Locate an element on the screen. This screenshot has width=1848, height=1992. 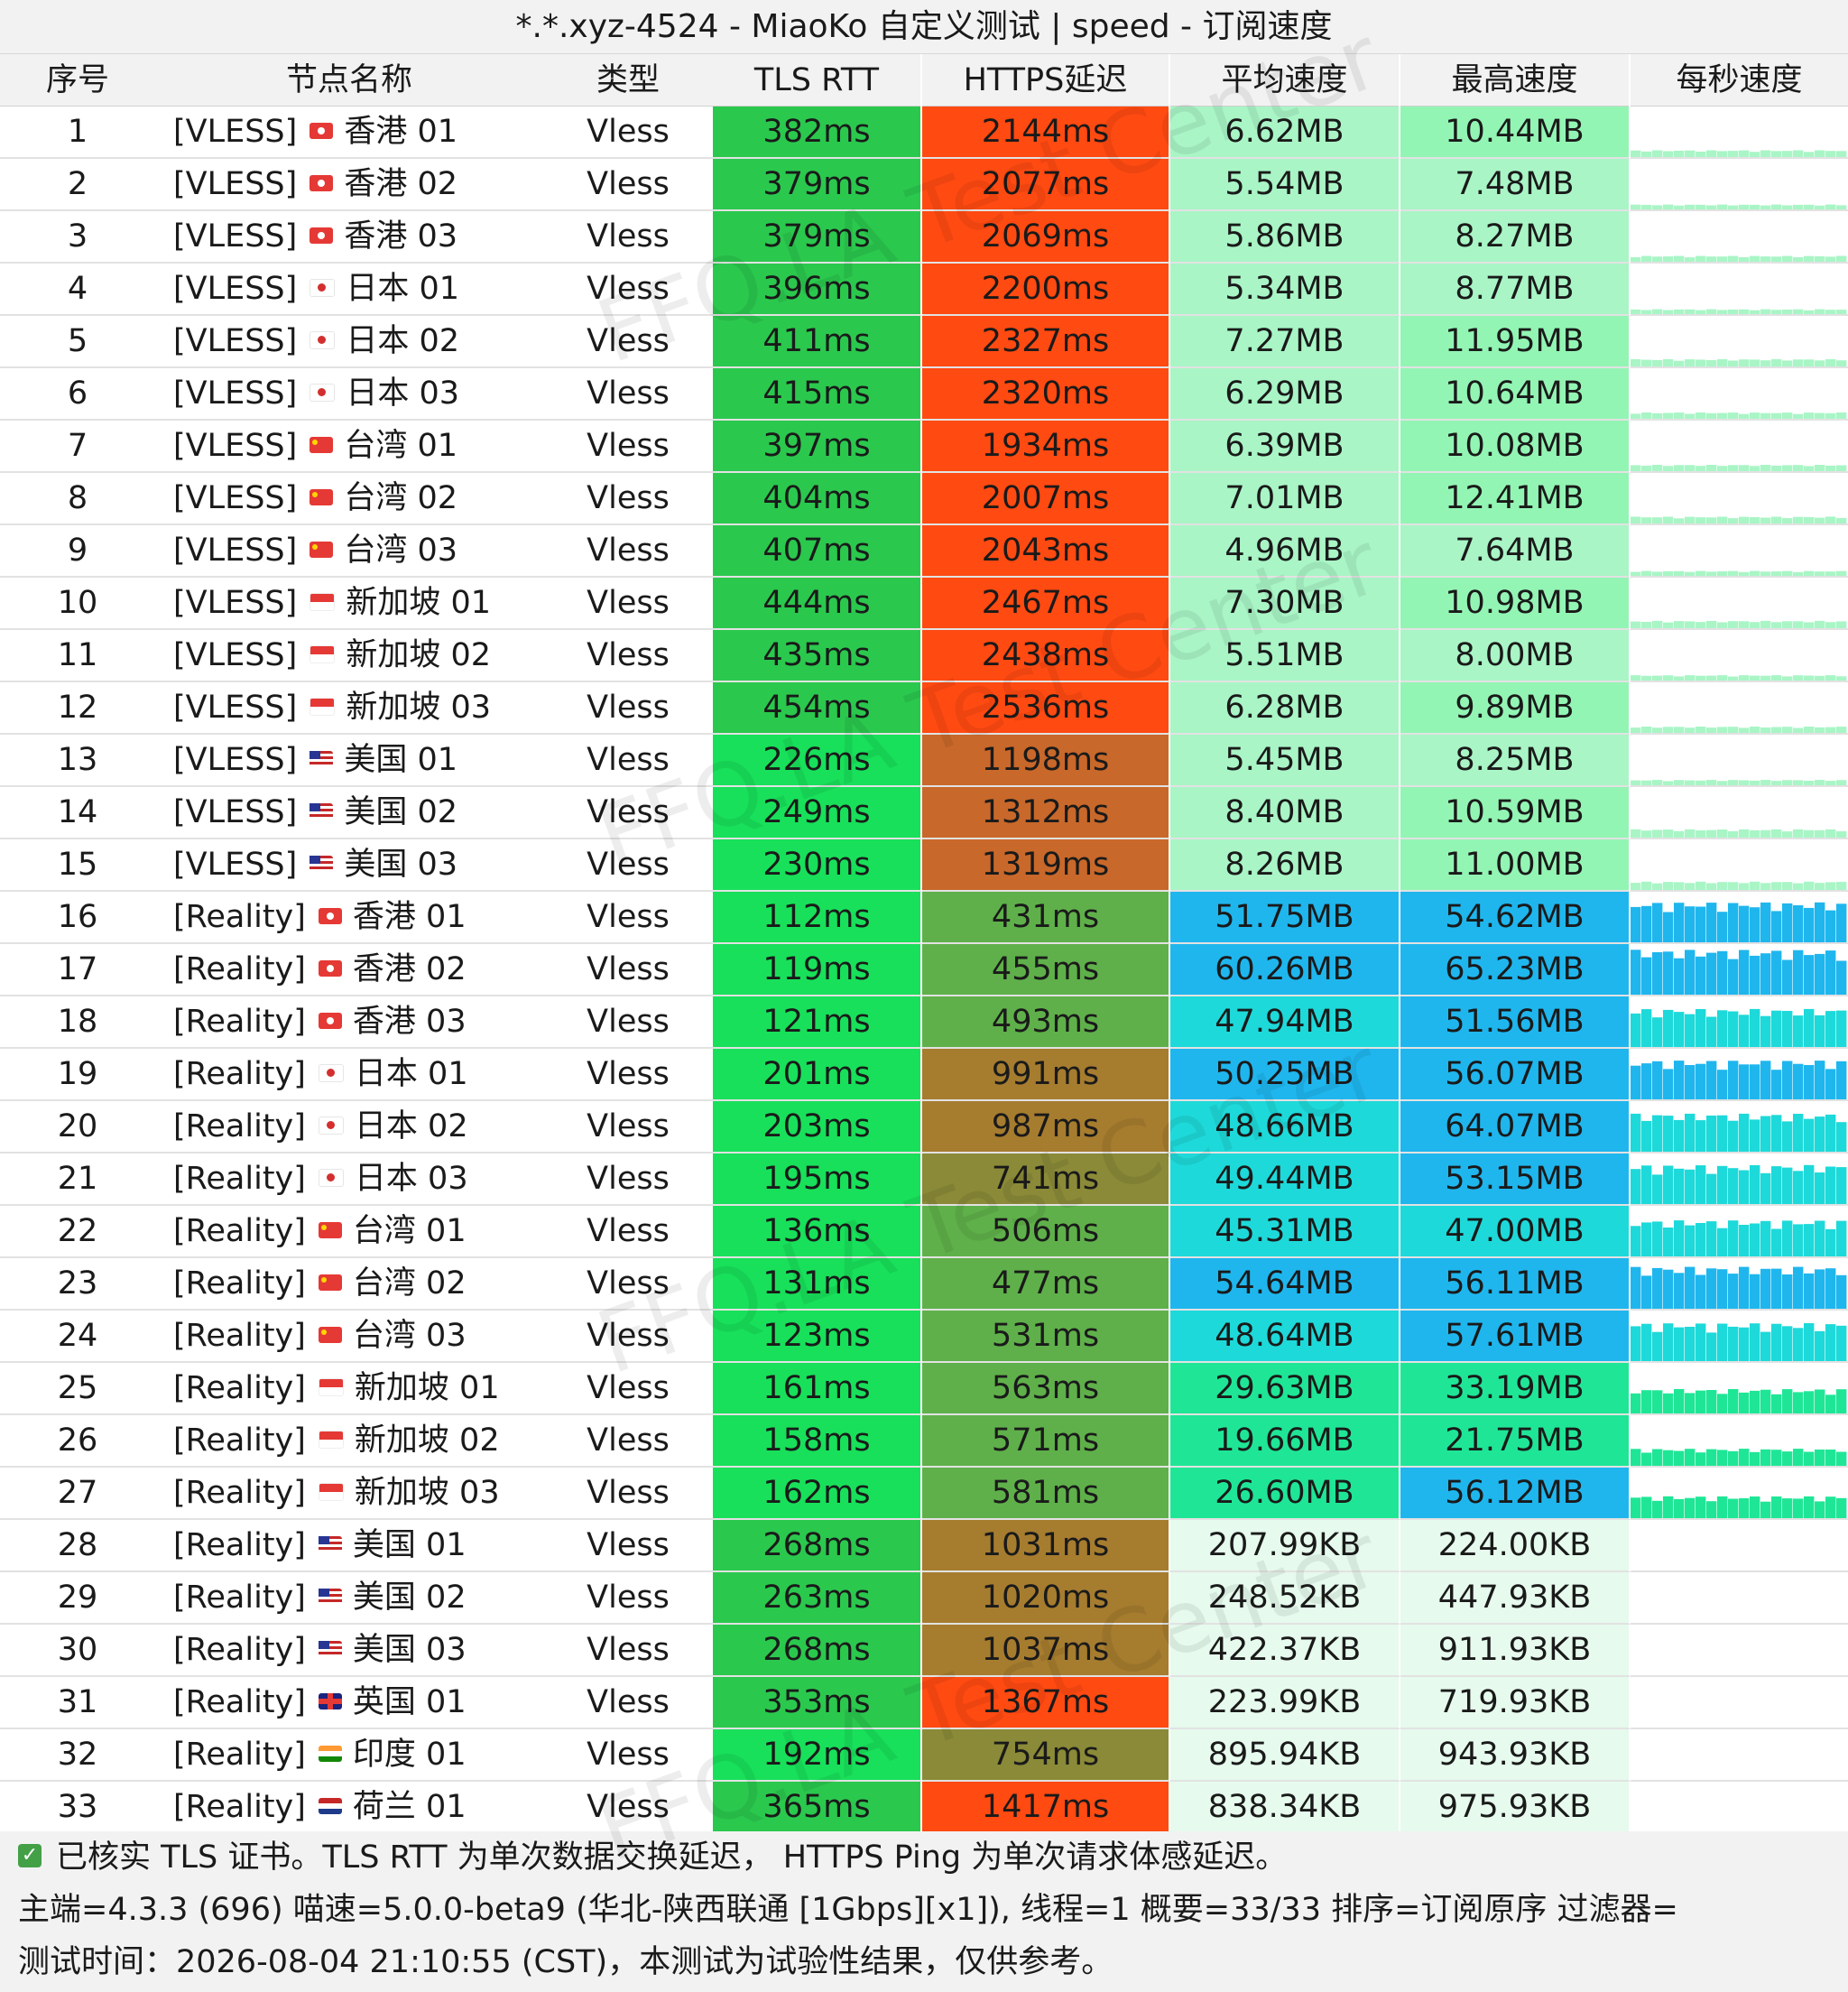
https-latency: 477ms is located at coordinates (1046, 1285).